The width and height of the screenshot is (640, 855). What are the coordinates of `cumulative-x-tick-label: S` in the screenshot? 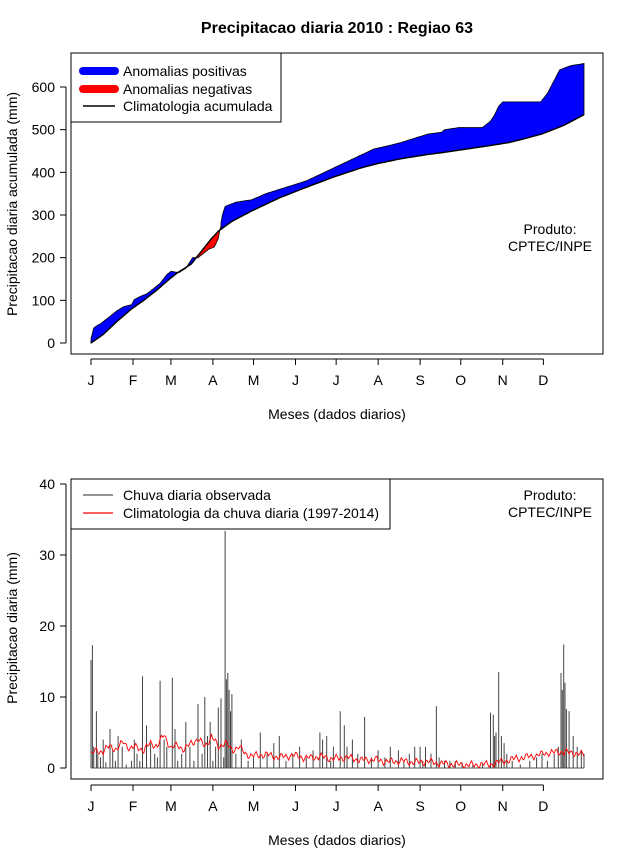 It's located at (419, 380).